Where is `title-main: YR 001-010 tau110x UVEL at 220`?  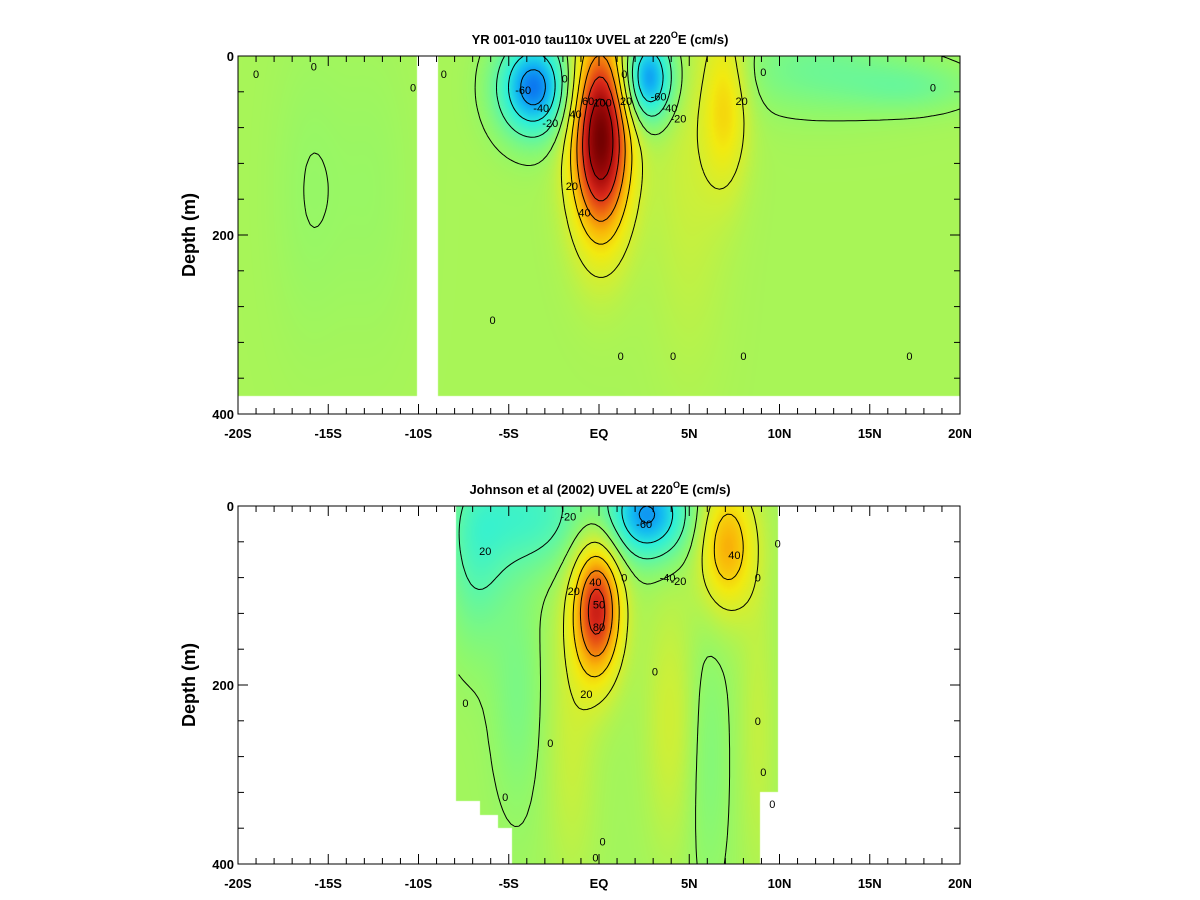
title-main: YR 001-010 tau110x UVEL at 220 is located at coordinates (571, 39).